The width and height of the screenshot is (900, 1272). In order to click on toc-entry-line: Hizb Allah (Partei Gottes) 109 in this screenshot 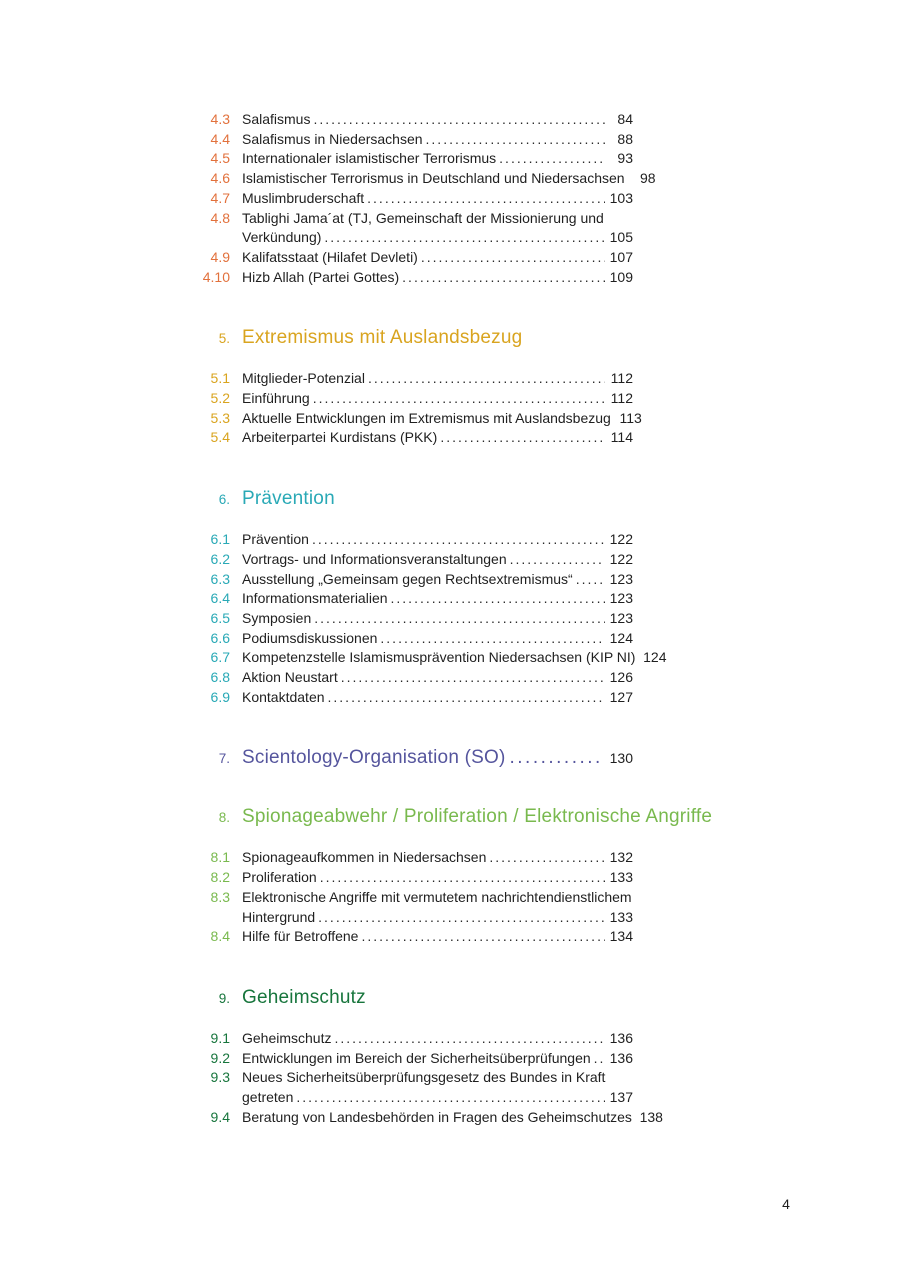, I will do `click(437, 278)`.